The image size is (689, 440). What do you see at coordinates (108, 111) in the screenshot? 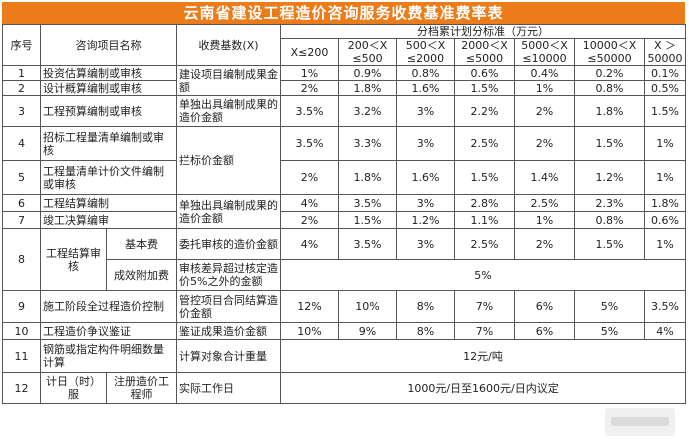
I see `row-item: 工程预算编制或审核` at bounding box center [108, 111].